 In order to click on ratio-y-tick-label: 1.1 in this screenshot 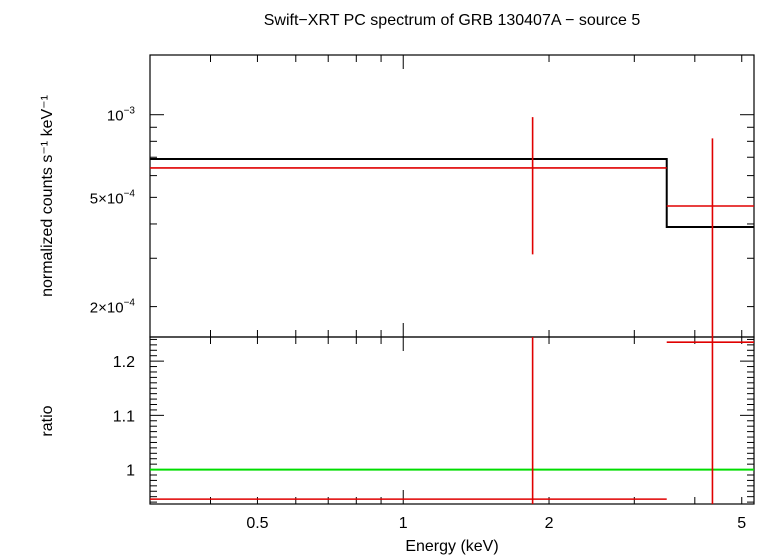, I will do `click(124, 416)`.